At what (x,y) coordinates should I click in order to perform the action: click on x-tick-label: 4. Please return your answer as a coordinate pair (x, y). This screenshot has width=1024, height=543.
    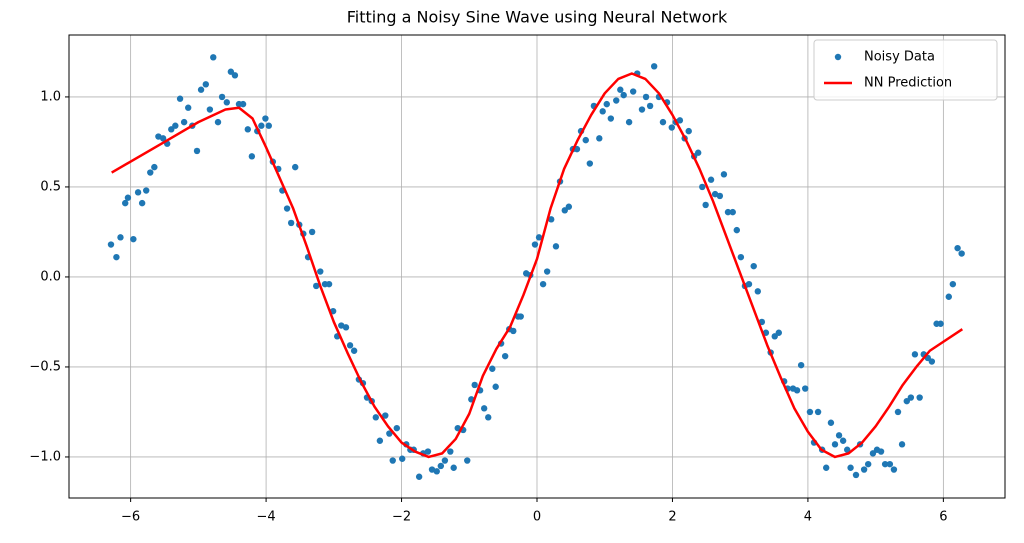
    Looking at the image, I should click on (808, 517).